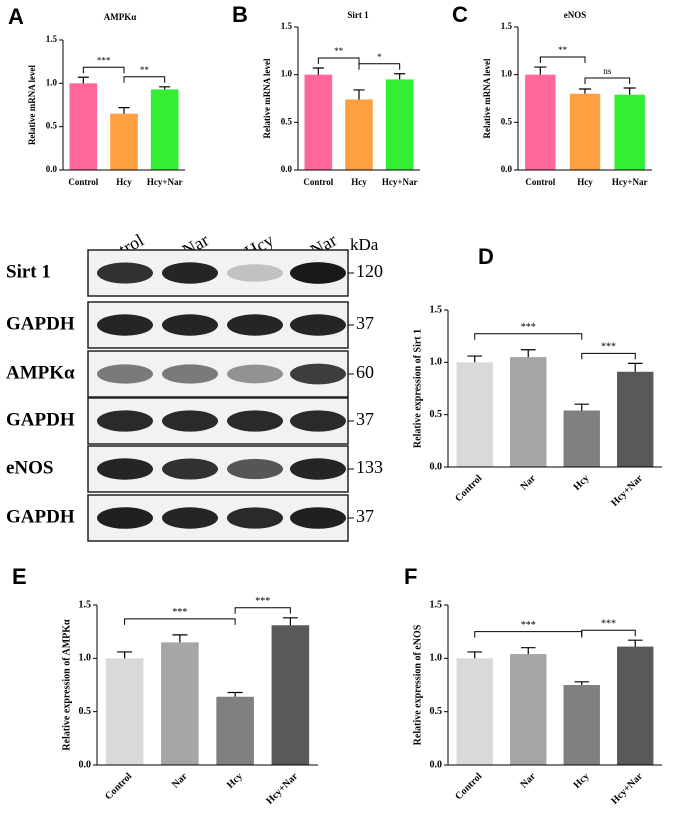 The image size is (686, 814). Describe the element at coordinates (575, 15) in the screenshot. I see `chart-title: eNOS` at that location.